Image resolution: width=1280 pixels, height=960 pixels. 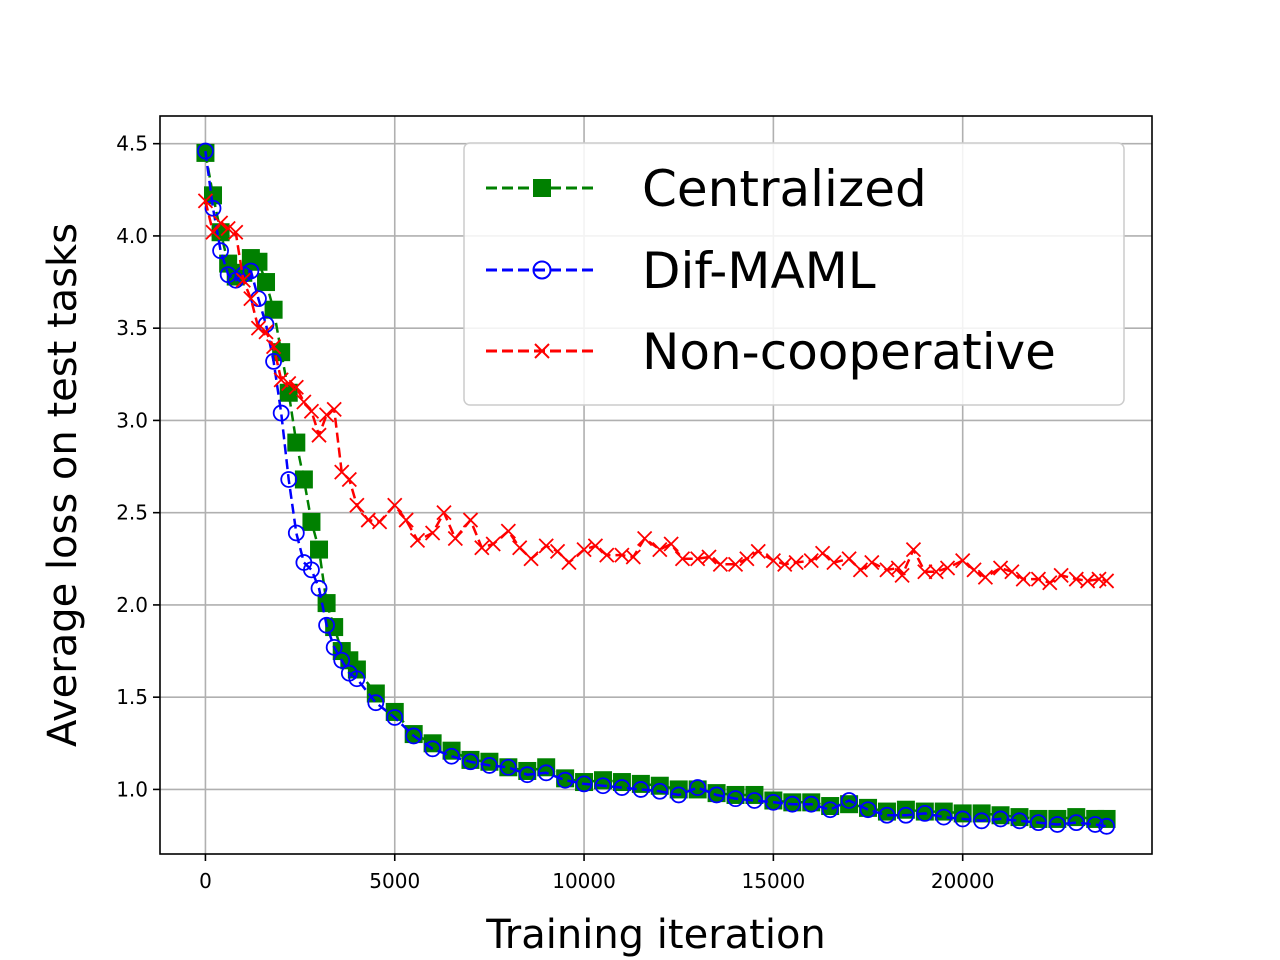 I want to click on y-tick-label: 2.0, so click(x=132, y=605).